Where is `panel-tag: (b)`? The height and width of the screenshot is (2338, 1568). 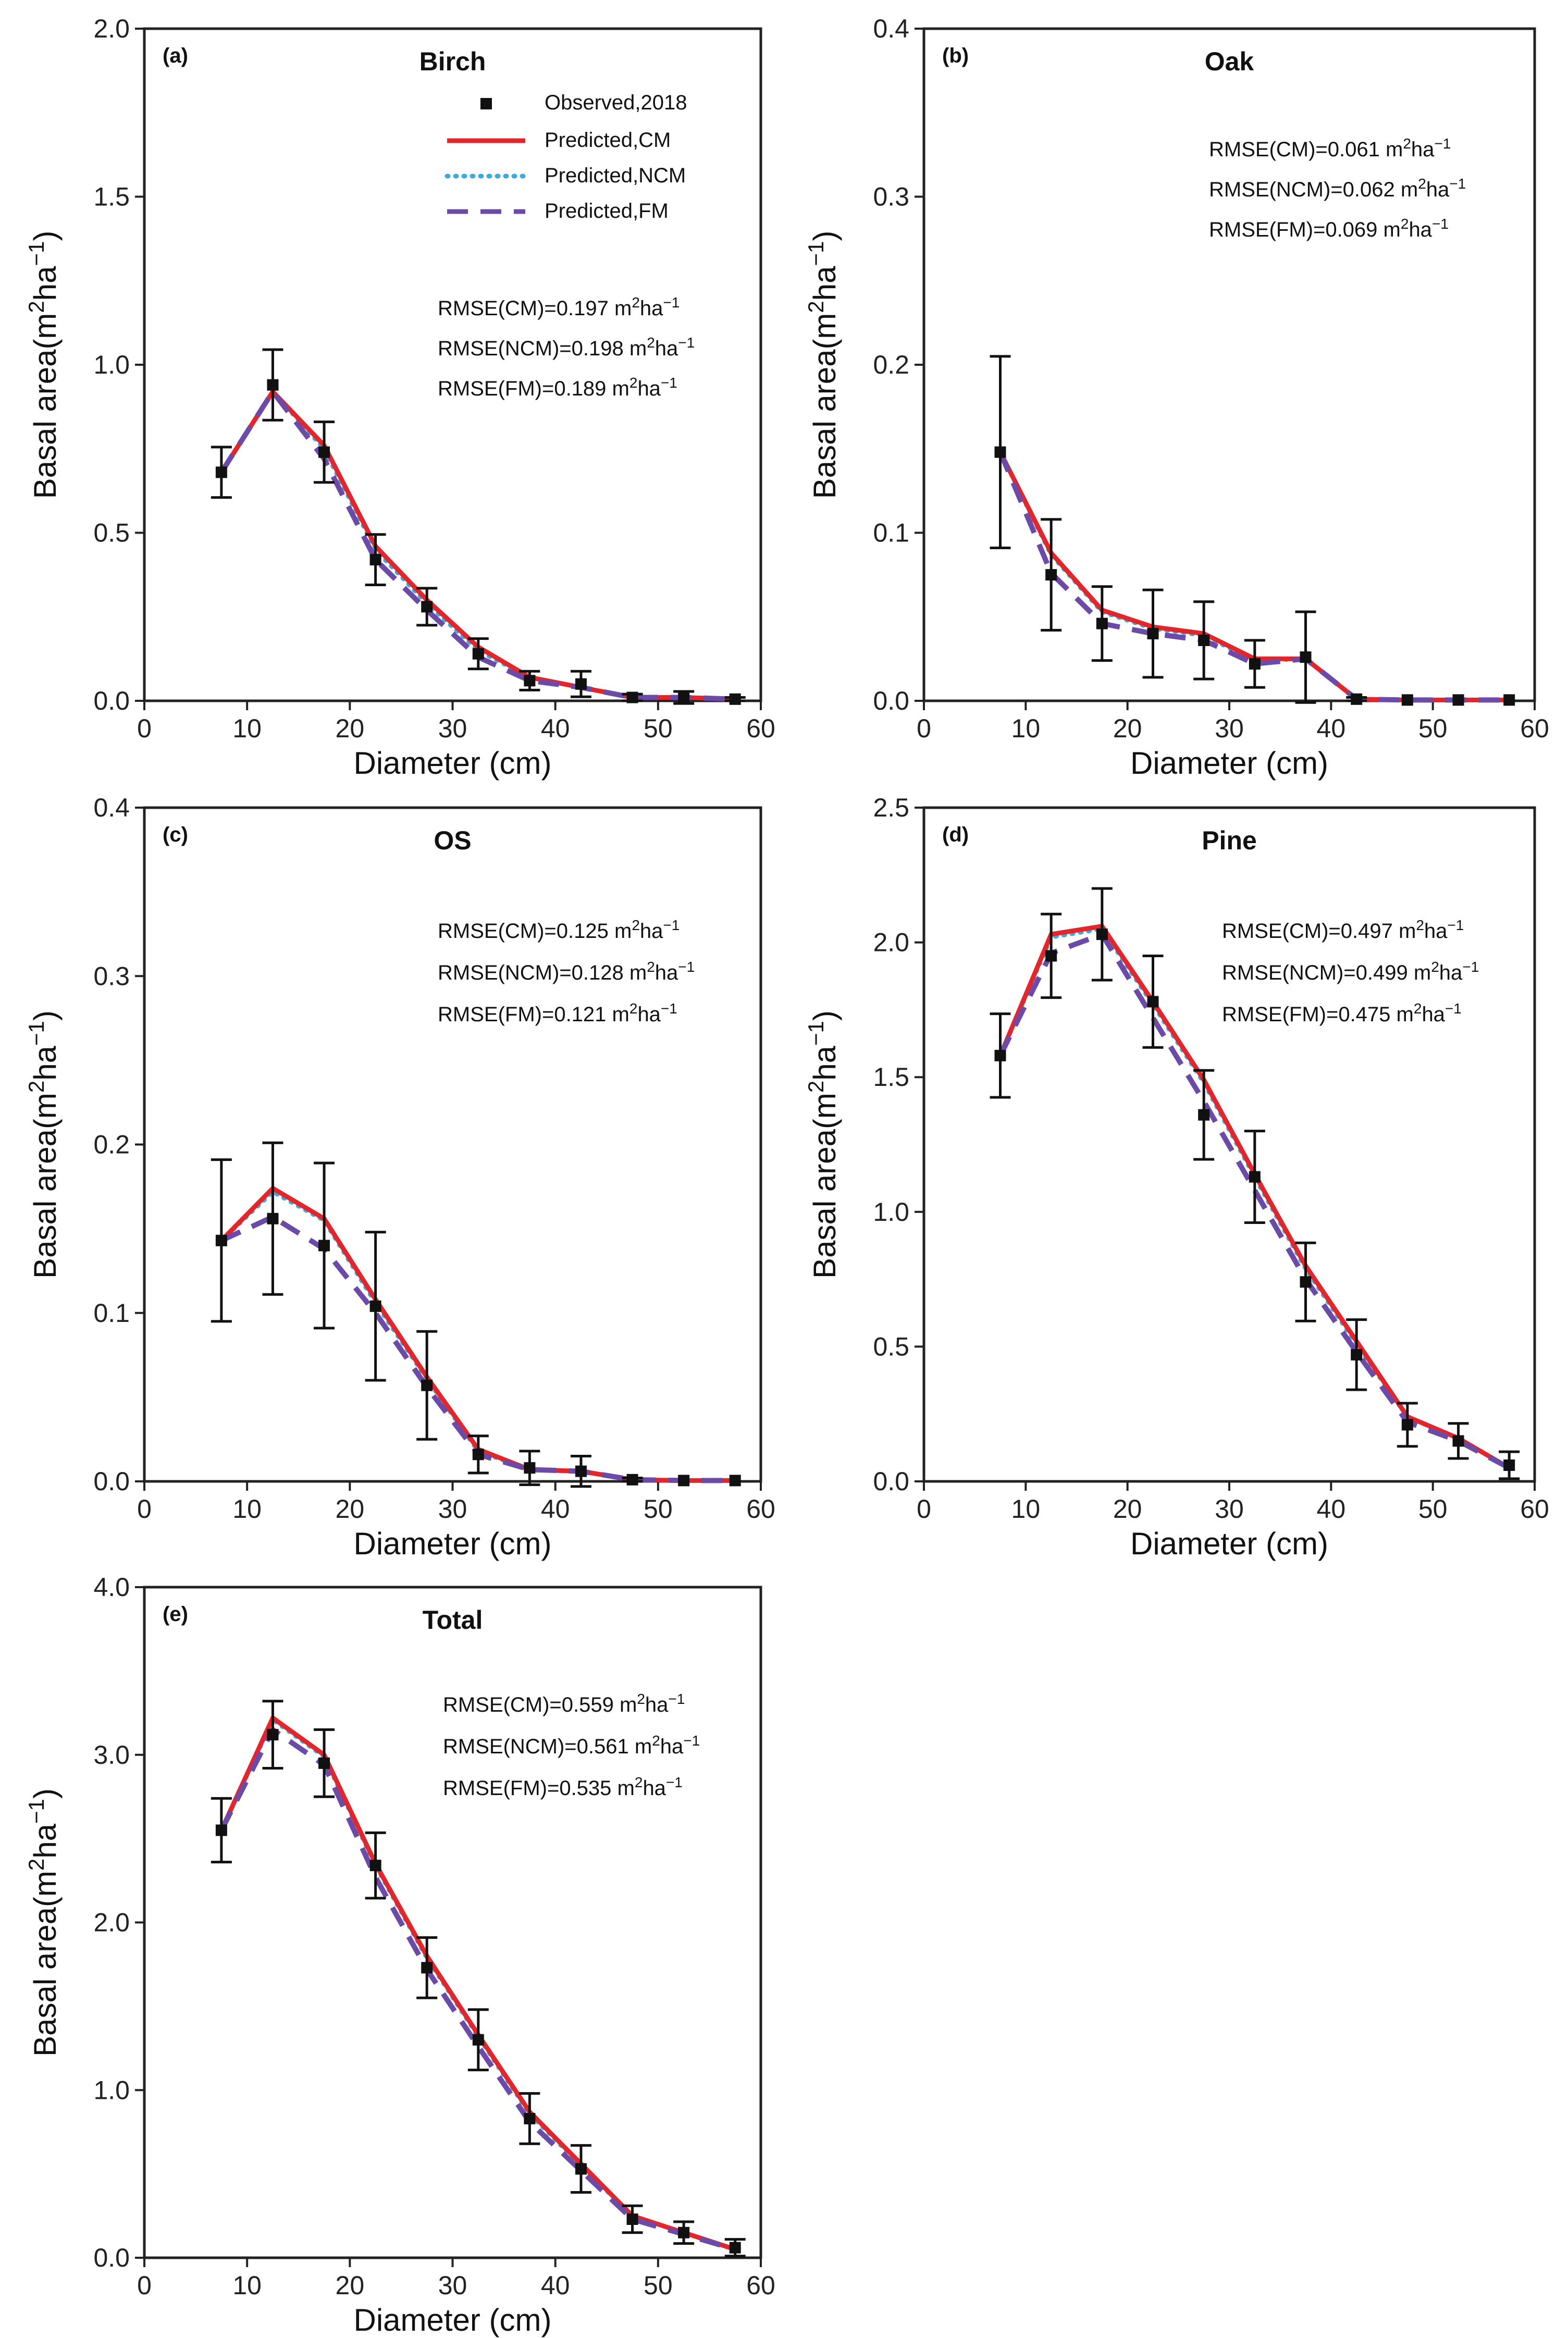 panel-tag: (b) is located at coordinates (955, 55).